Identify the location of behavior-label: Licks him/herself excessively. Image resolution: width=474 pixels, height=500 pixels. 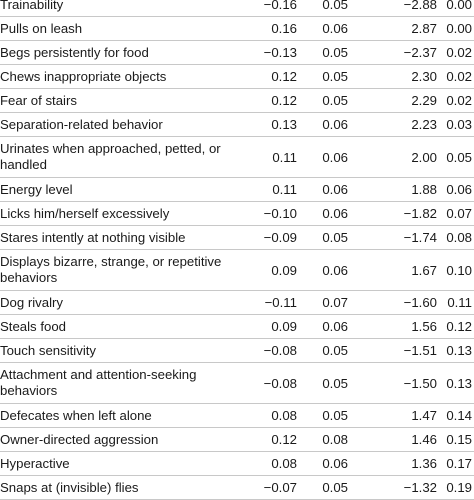
(85, 213).